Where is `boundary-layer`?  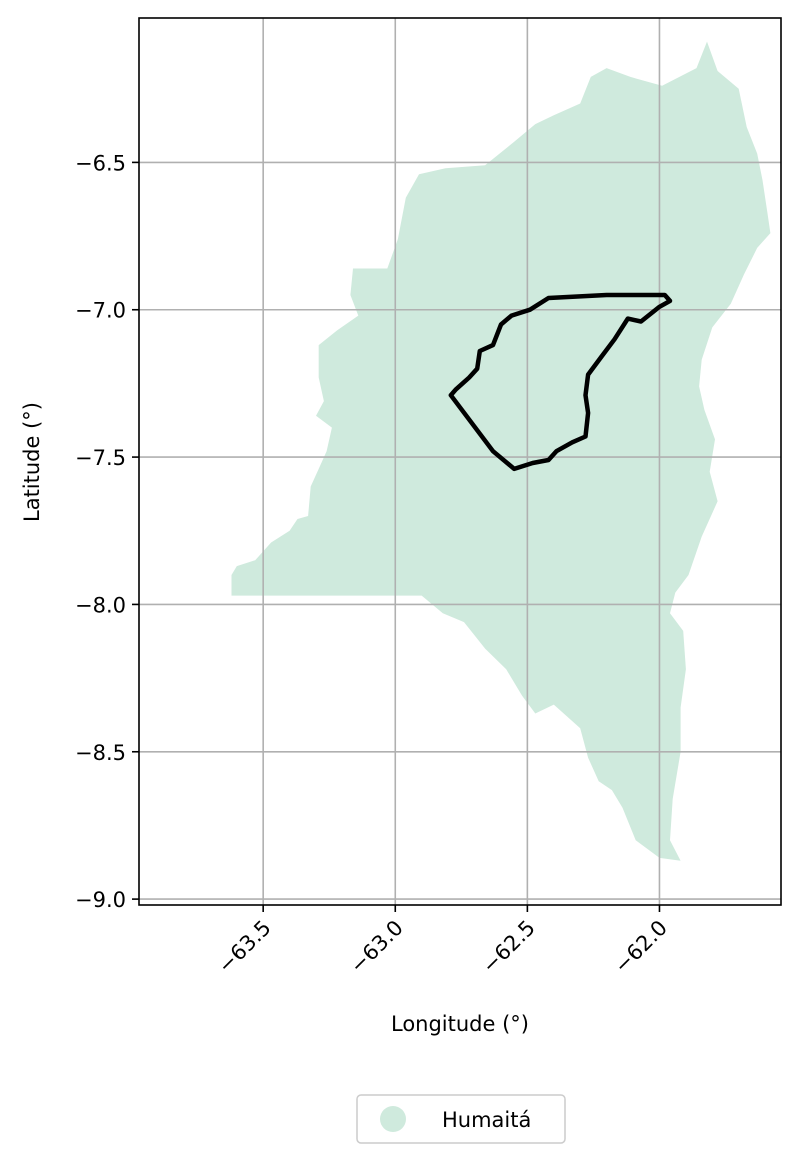
boundary-layer is located at coordinates (560, 382).